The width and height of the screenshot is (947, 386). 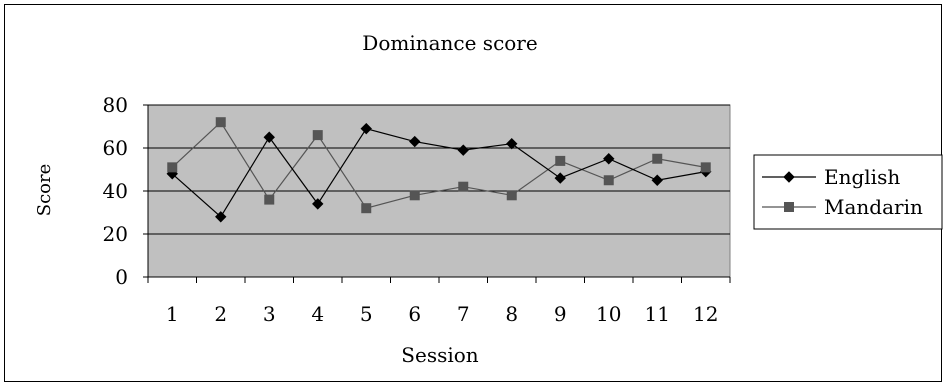 I want to click on legend-box, so click(x=848, y=192).